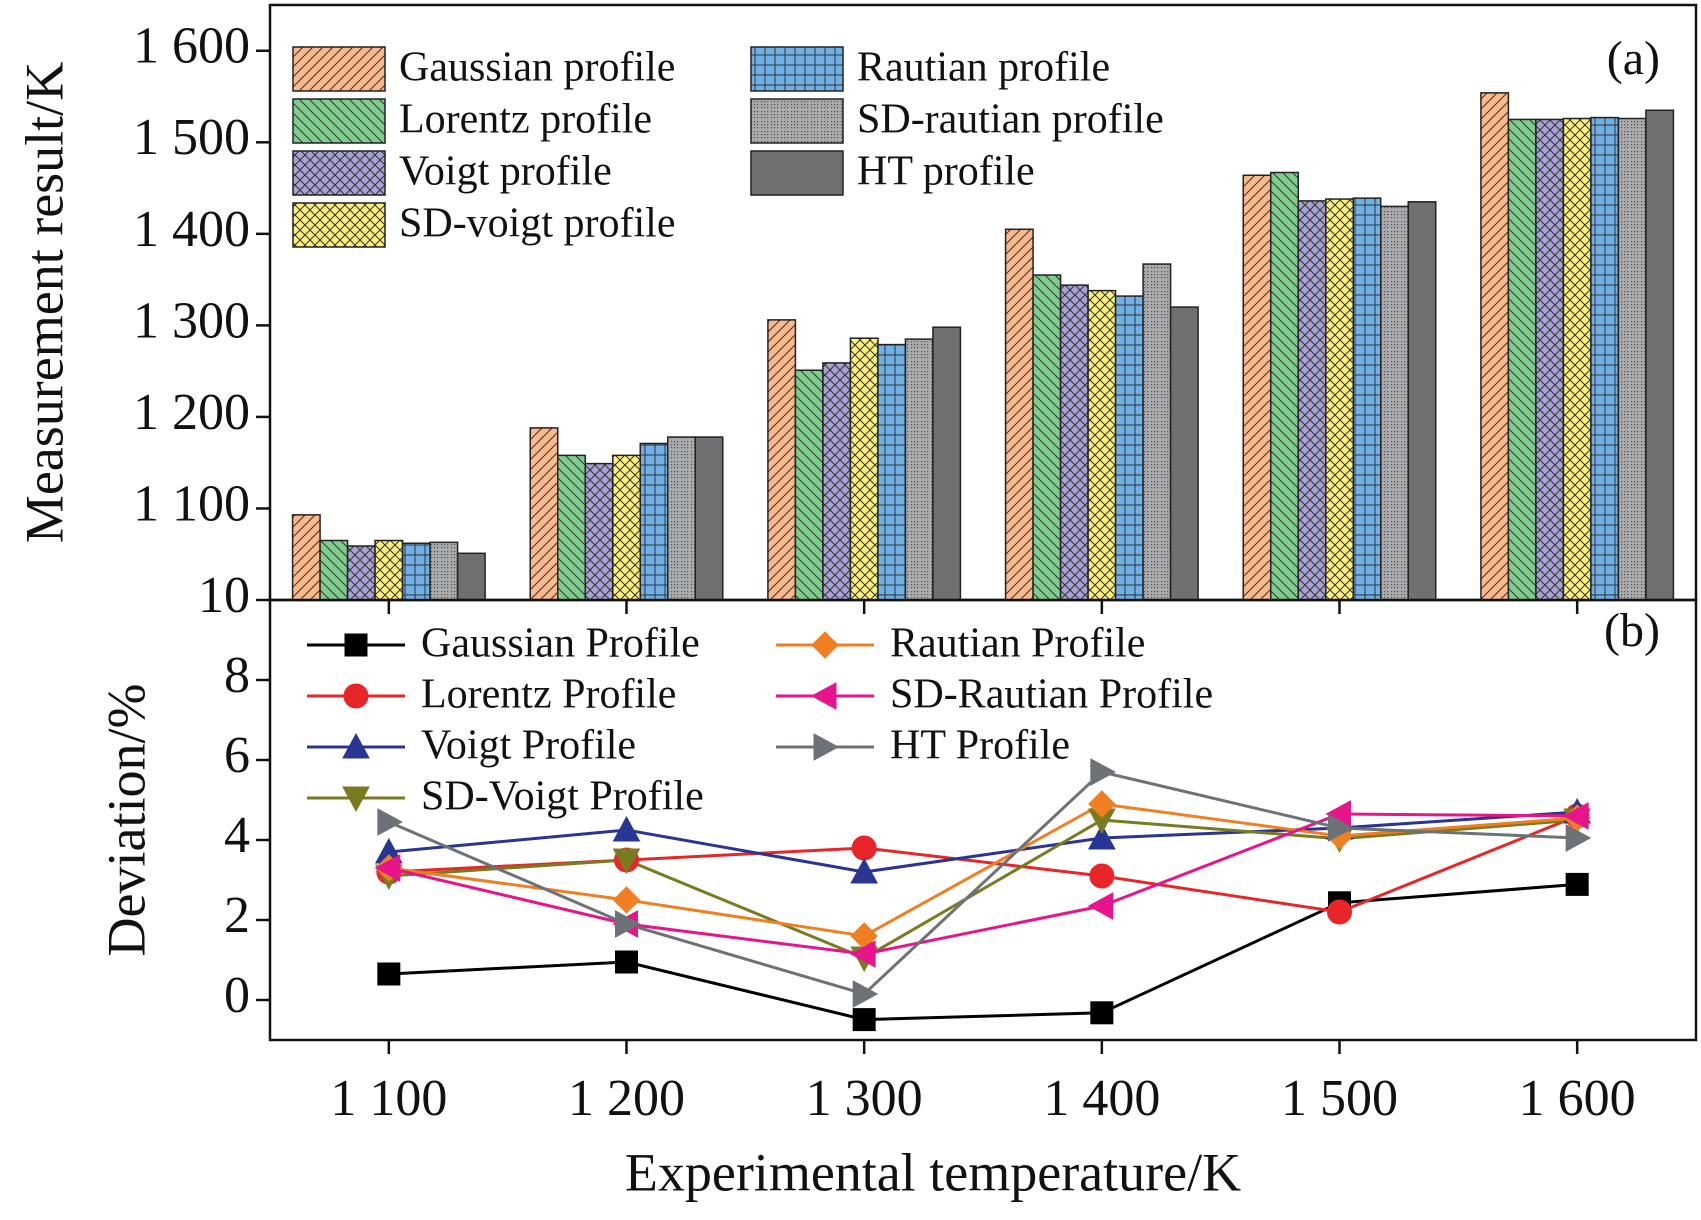 Image resolution: width=1701 pixels, height=1220 pixels. What do you see at coordinates (237, 915) in the screenshot?
I see `y-tick-label: 2` at bounding box center [237, 915].